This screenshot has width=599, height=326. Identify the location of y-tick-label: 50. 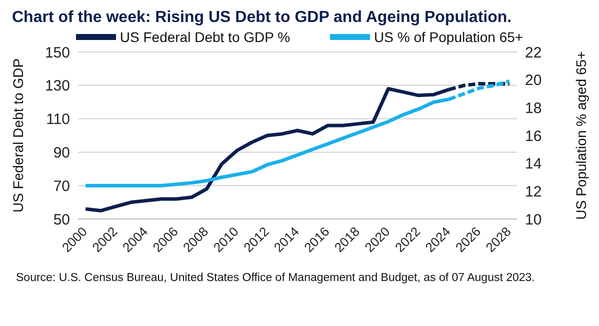
(61, 219).